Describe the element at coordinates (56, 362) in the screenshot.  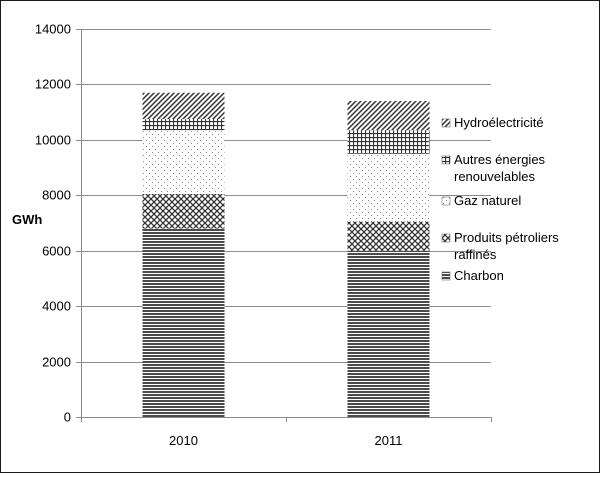
I see `y-tick-label: 2000` at that location.